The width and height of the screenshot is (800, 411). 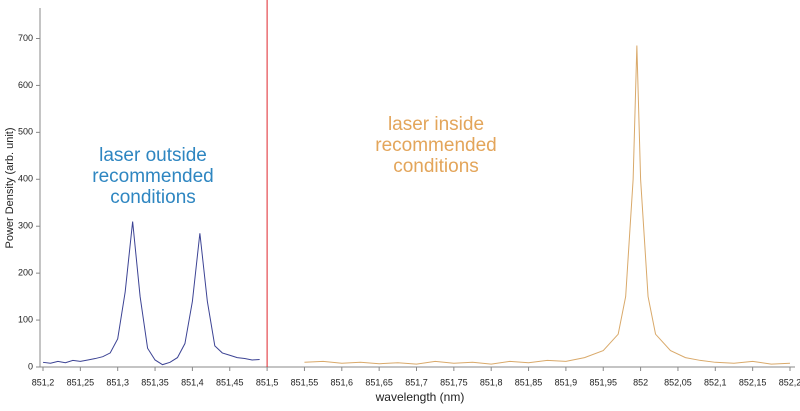 I want to click on y-tick-label: 100, so click(x=25, y=319).